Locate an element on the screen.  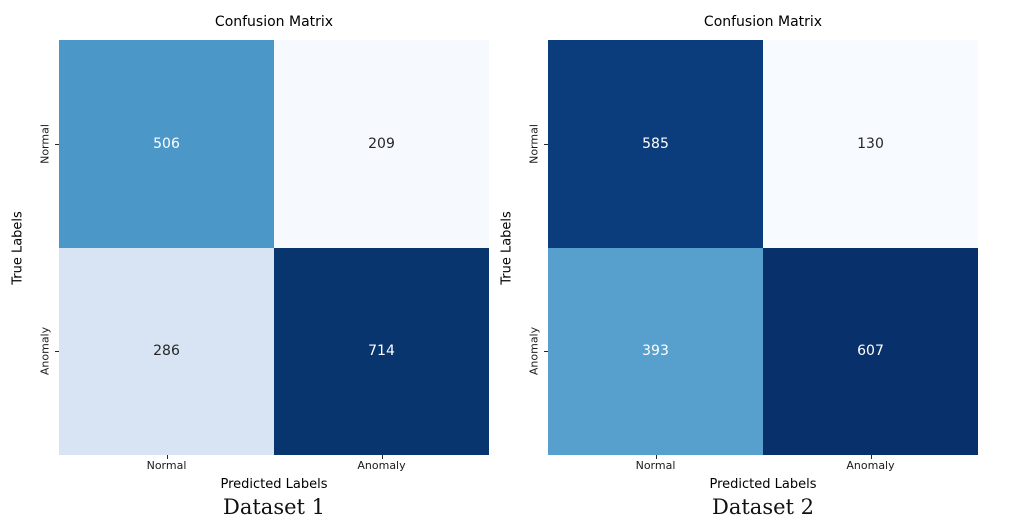
heatmap-cell-true-anomaly-pred-normal: 393 is located at coordinates (655, 351).